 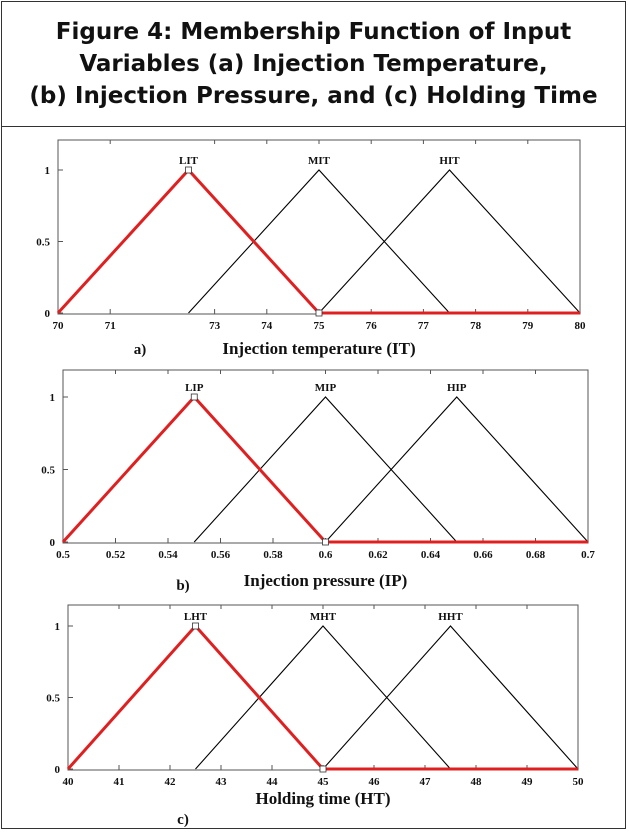 What do you see at coordinates (449, 161) in the screenshot?
I see `mf-label-hit: HIT` at bounding box center [449, 161].